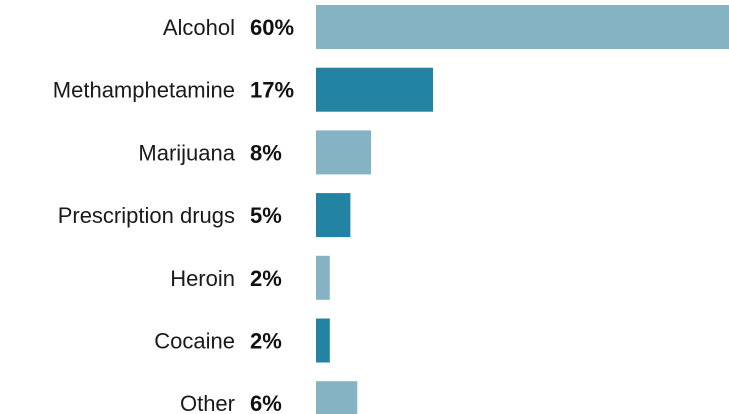 The height and width of the screenshot is (414, 729). I want to click on value-label-alcohol: 60%, so click(272, 27).